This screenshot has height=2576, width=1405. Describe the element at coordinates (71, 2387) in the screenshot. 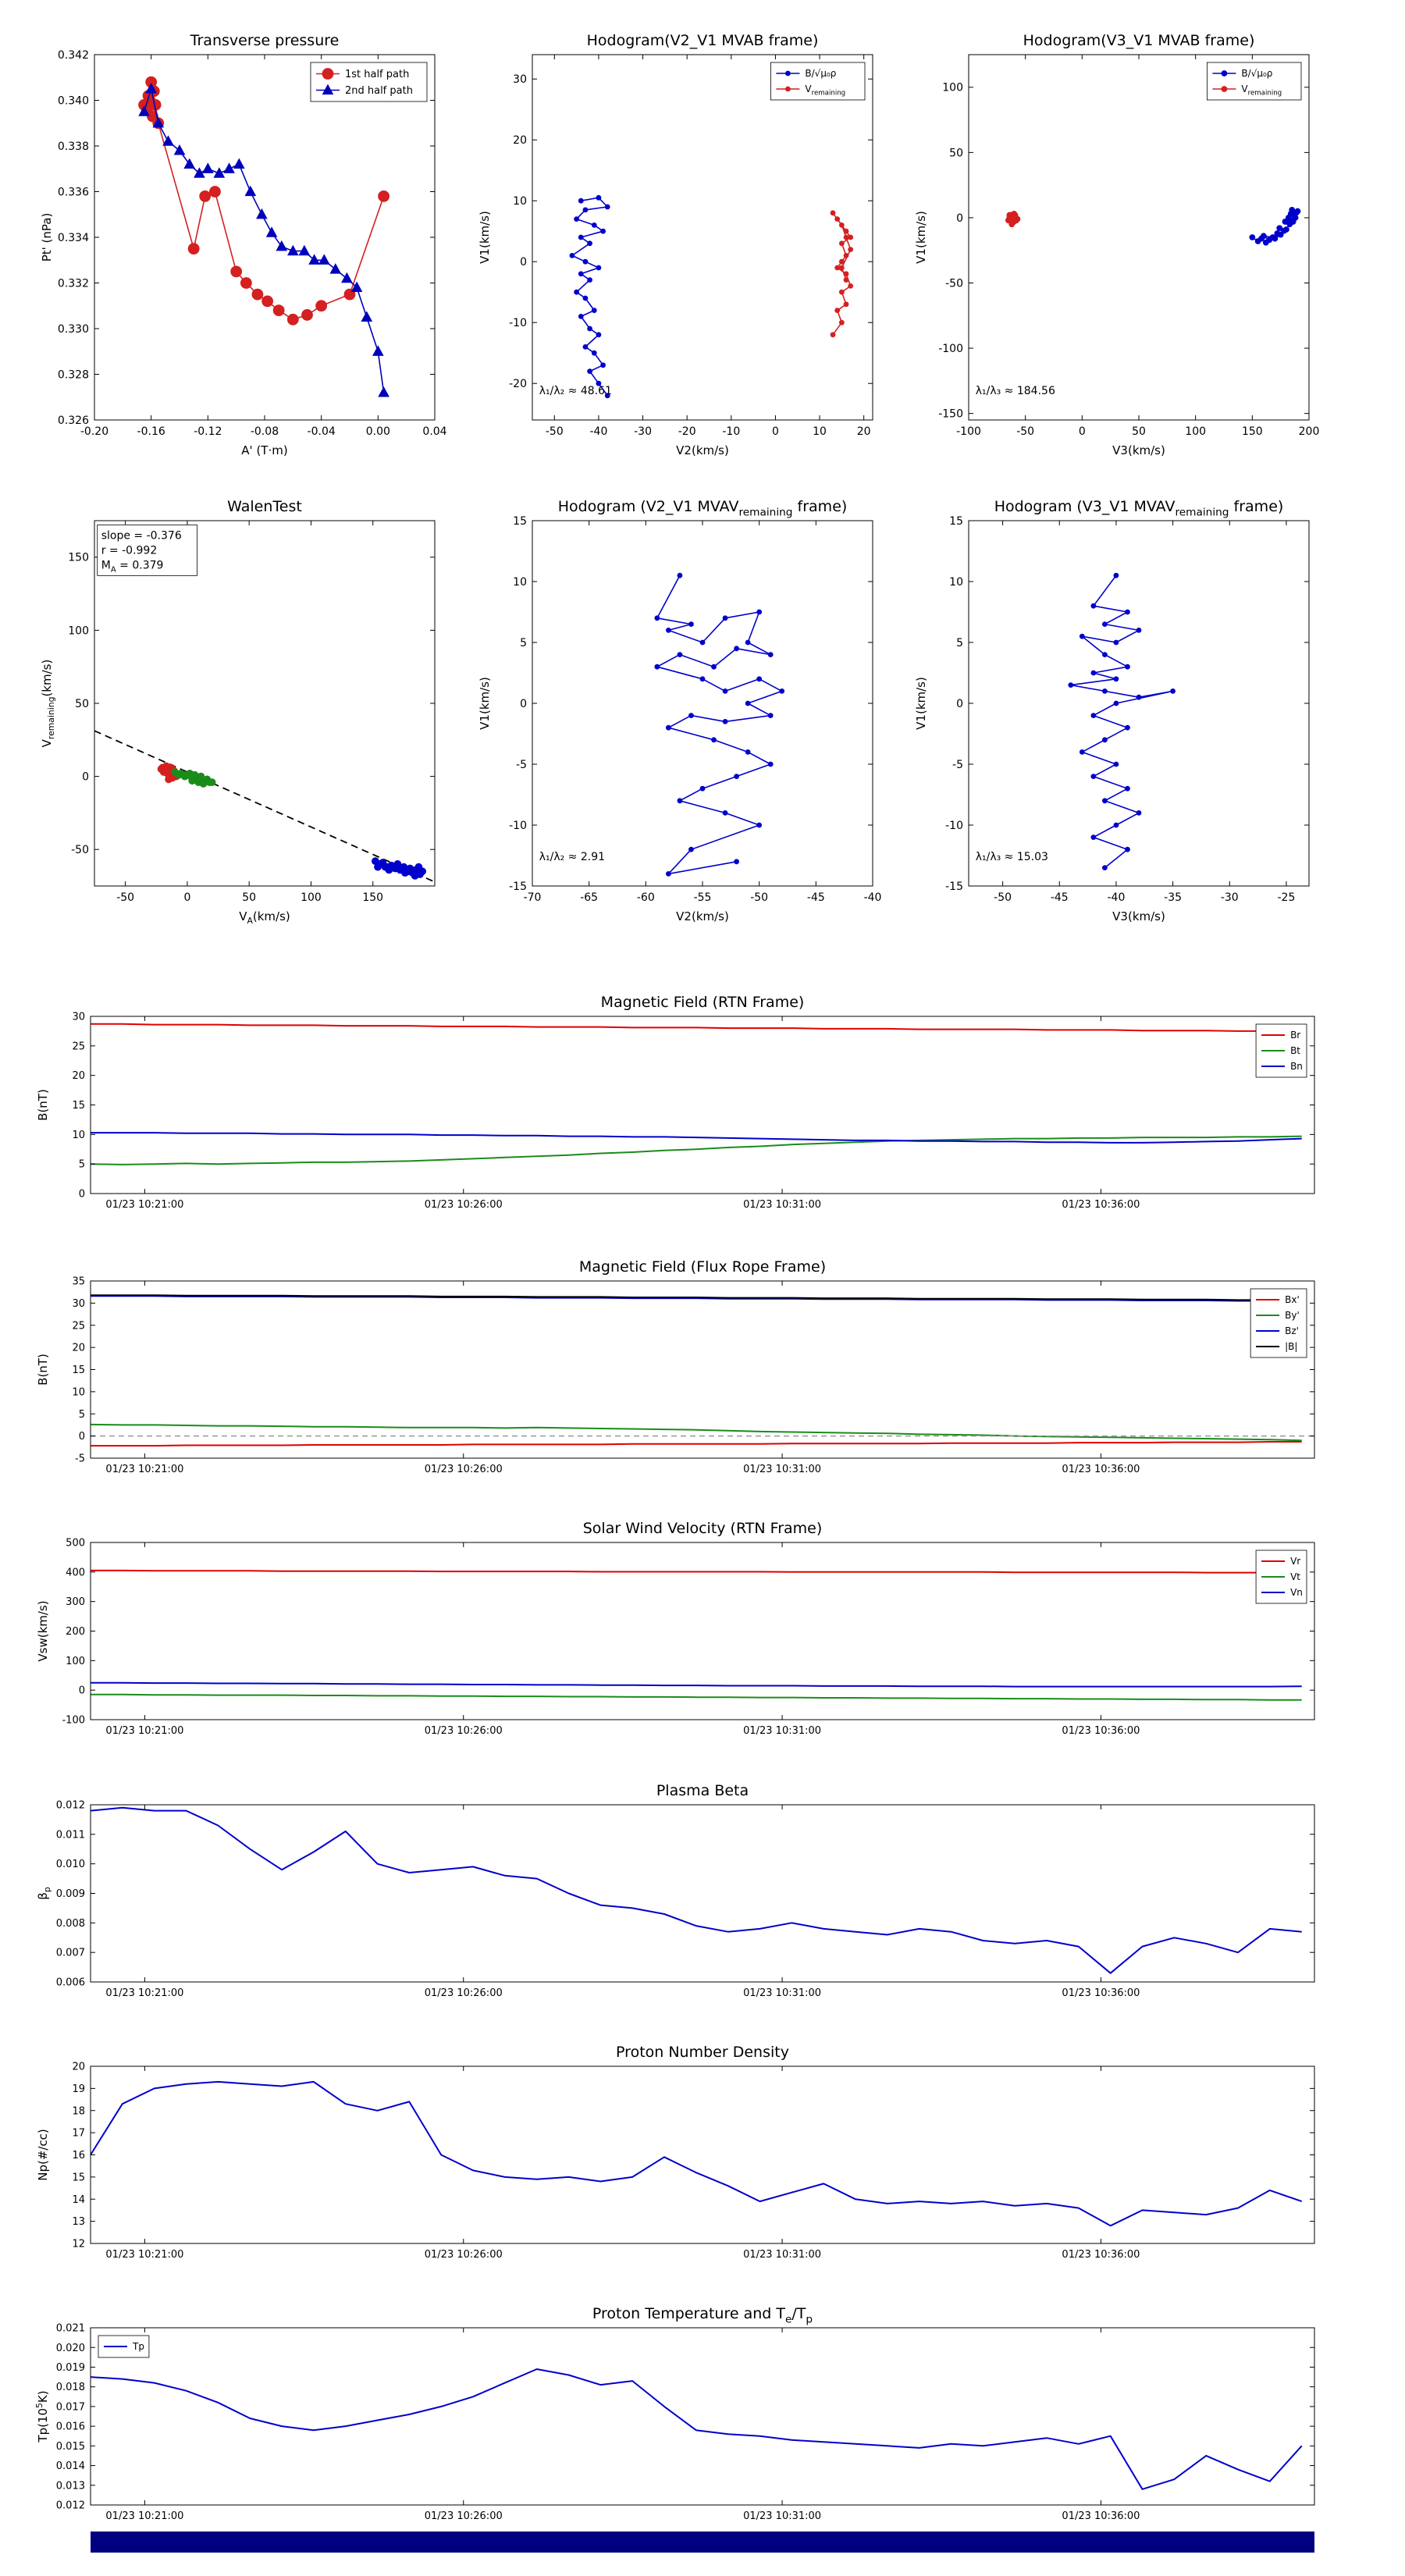

I see `svg-text: 0.018` at that location.